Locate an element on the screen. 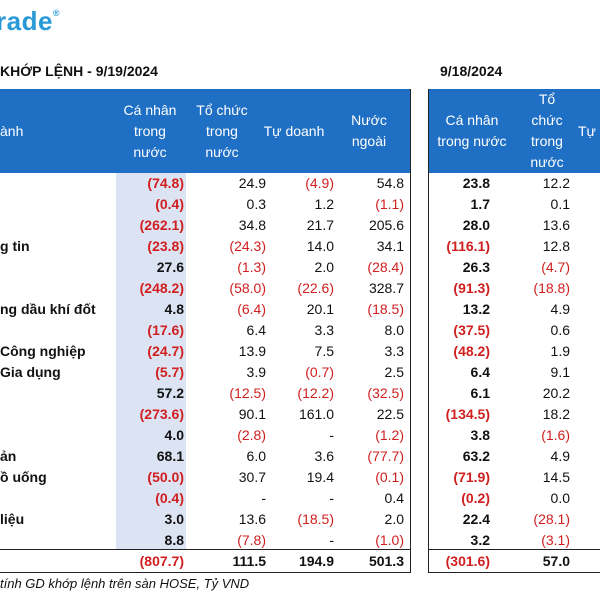  row-label: ng dầu khí đốt is located at coordinates (48, 309).